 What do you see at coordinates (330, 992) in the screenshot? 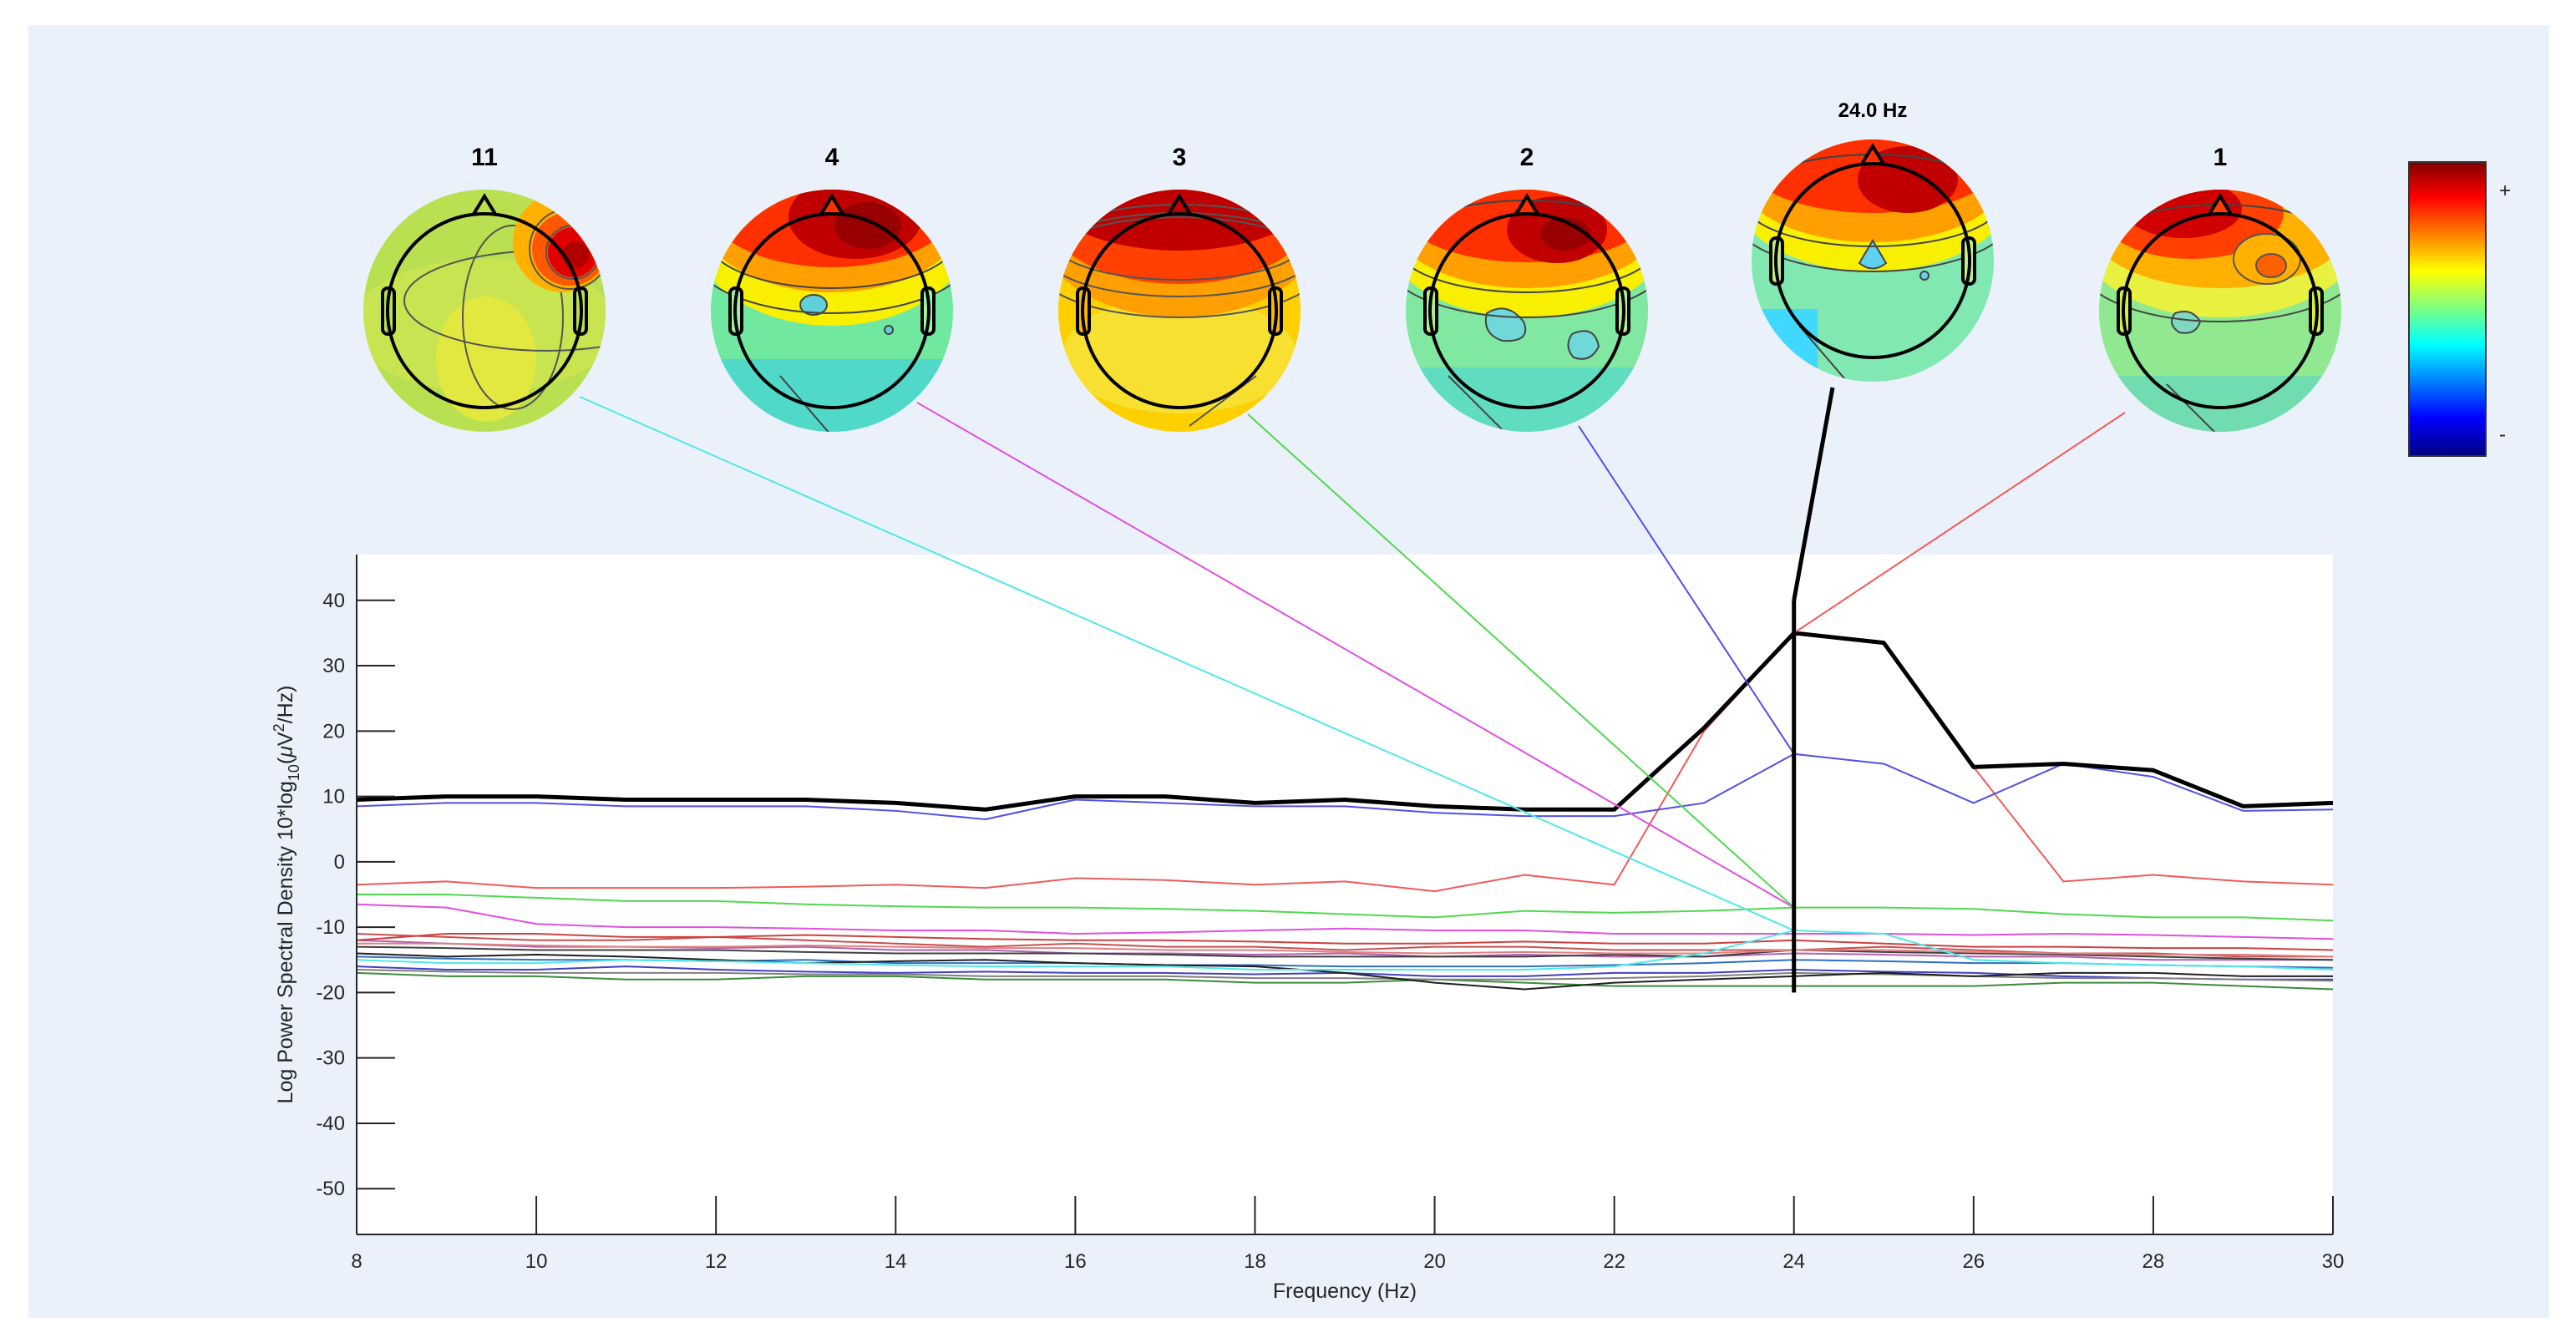
I see `y-tick-label--20: -20` at bounding box center [330, 992].